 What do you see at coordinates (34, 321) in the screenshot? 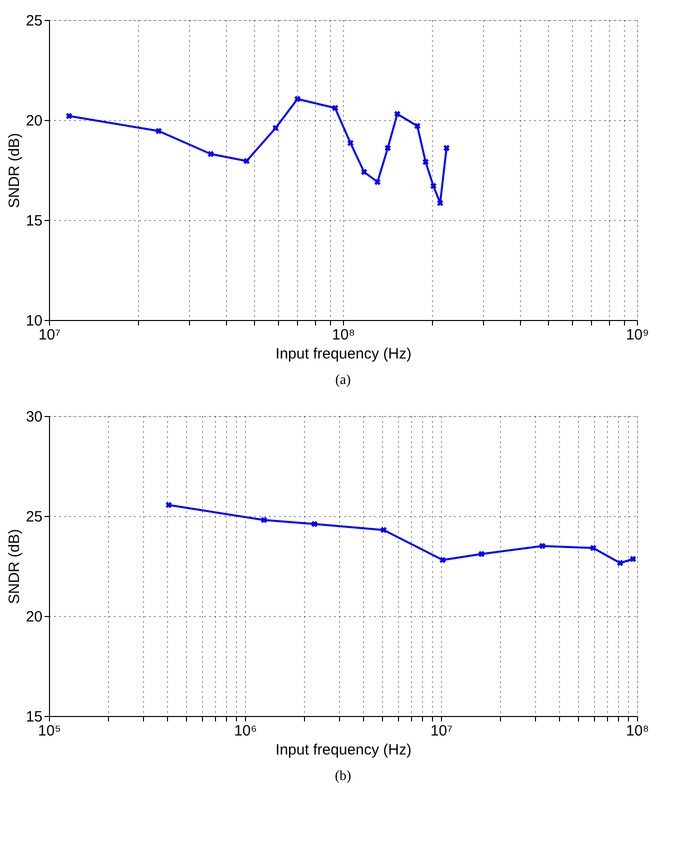
I see `y-tick-label: 10` at bounding box center [34, 321].